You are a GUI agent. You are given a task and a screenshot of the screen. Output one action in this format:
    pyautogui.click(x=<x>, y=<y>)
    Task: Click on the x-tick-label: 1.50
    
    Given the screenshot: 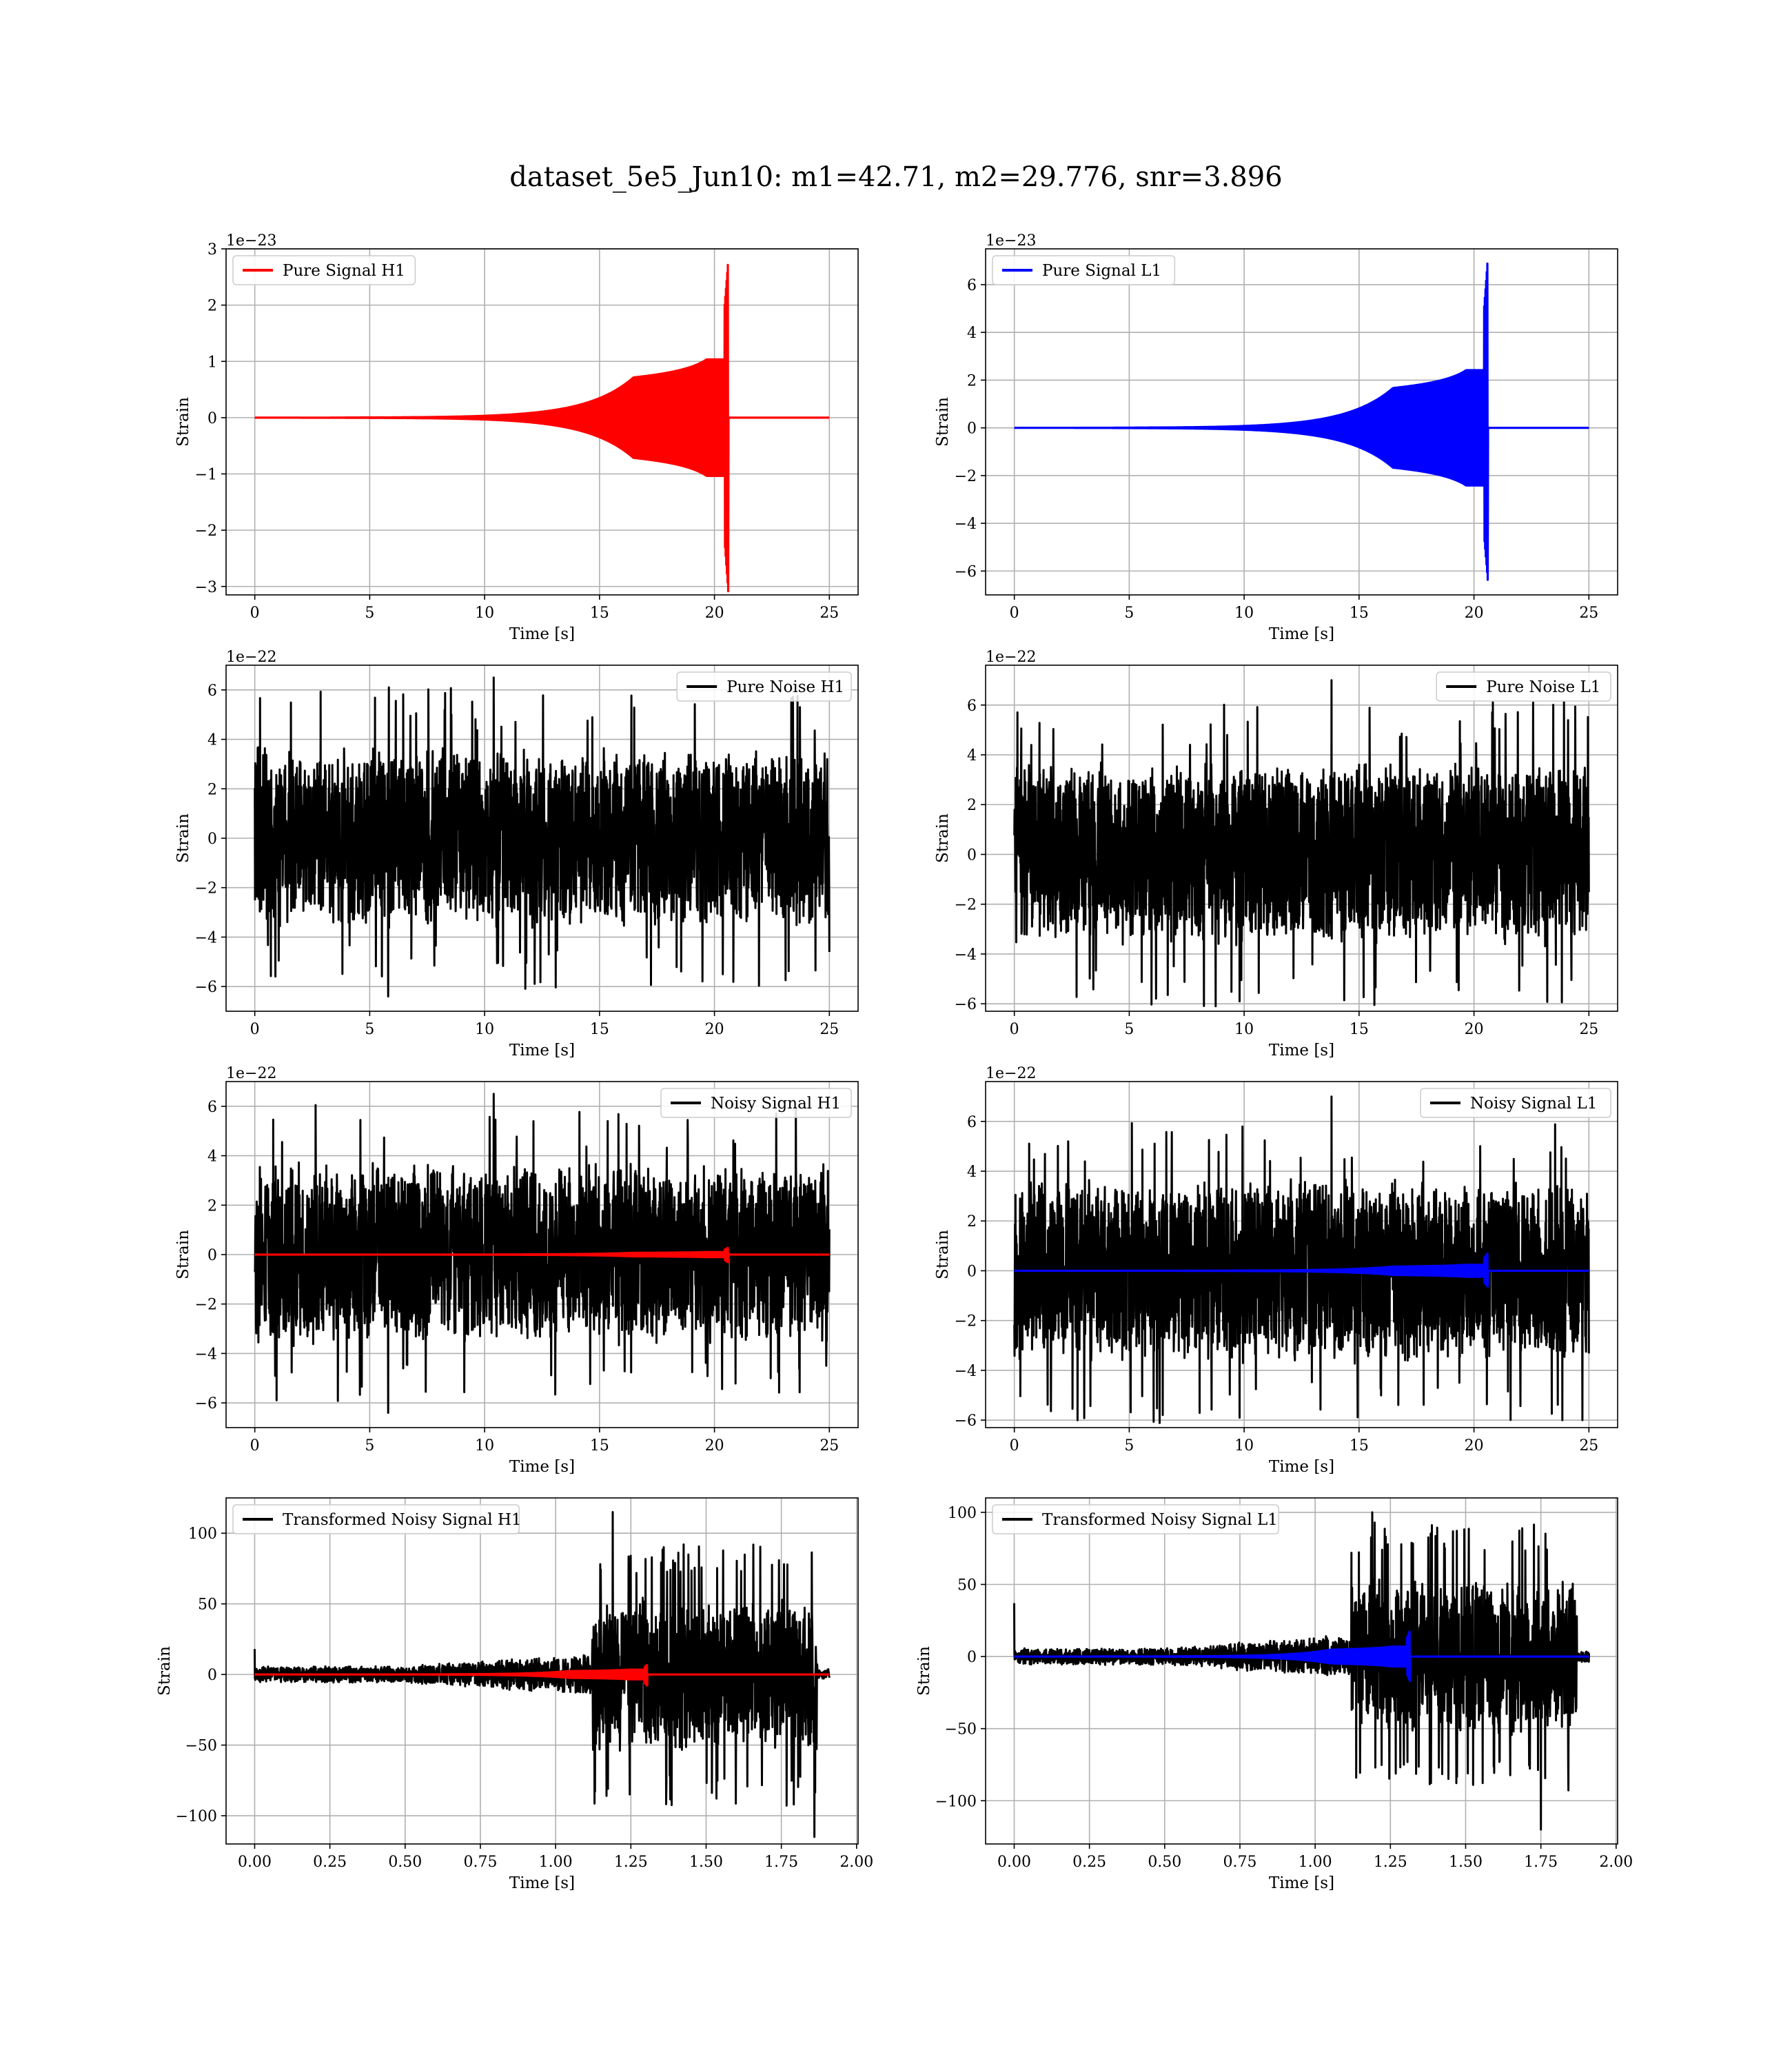 What is the action you would take?
    pyautogui.click(x=1466, y=1862)
    